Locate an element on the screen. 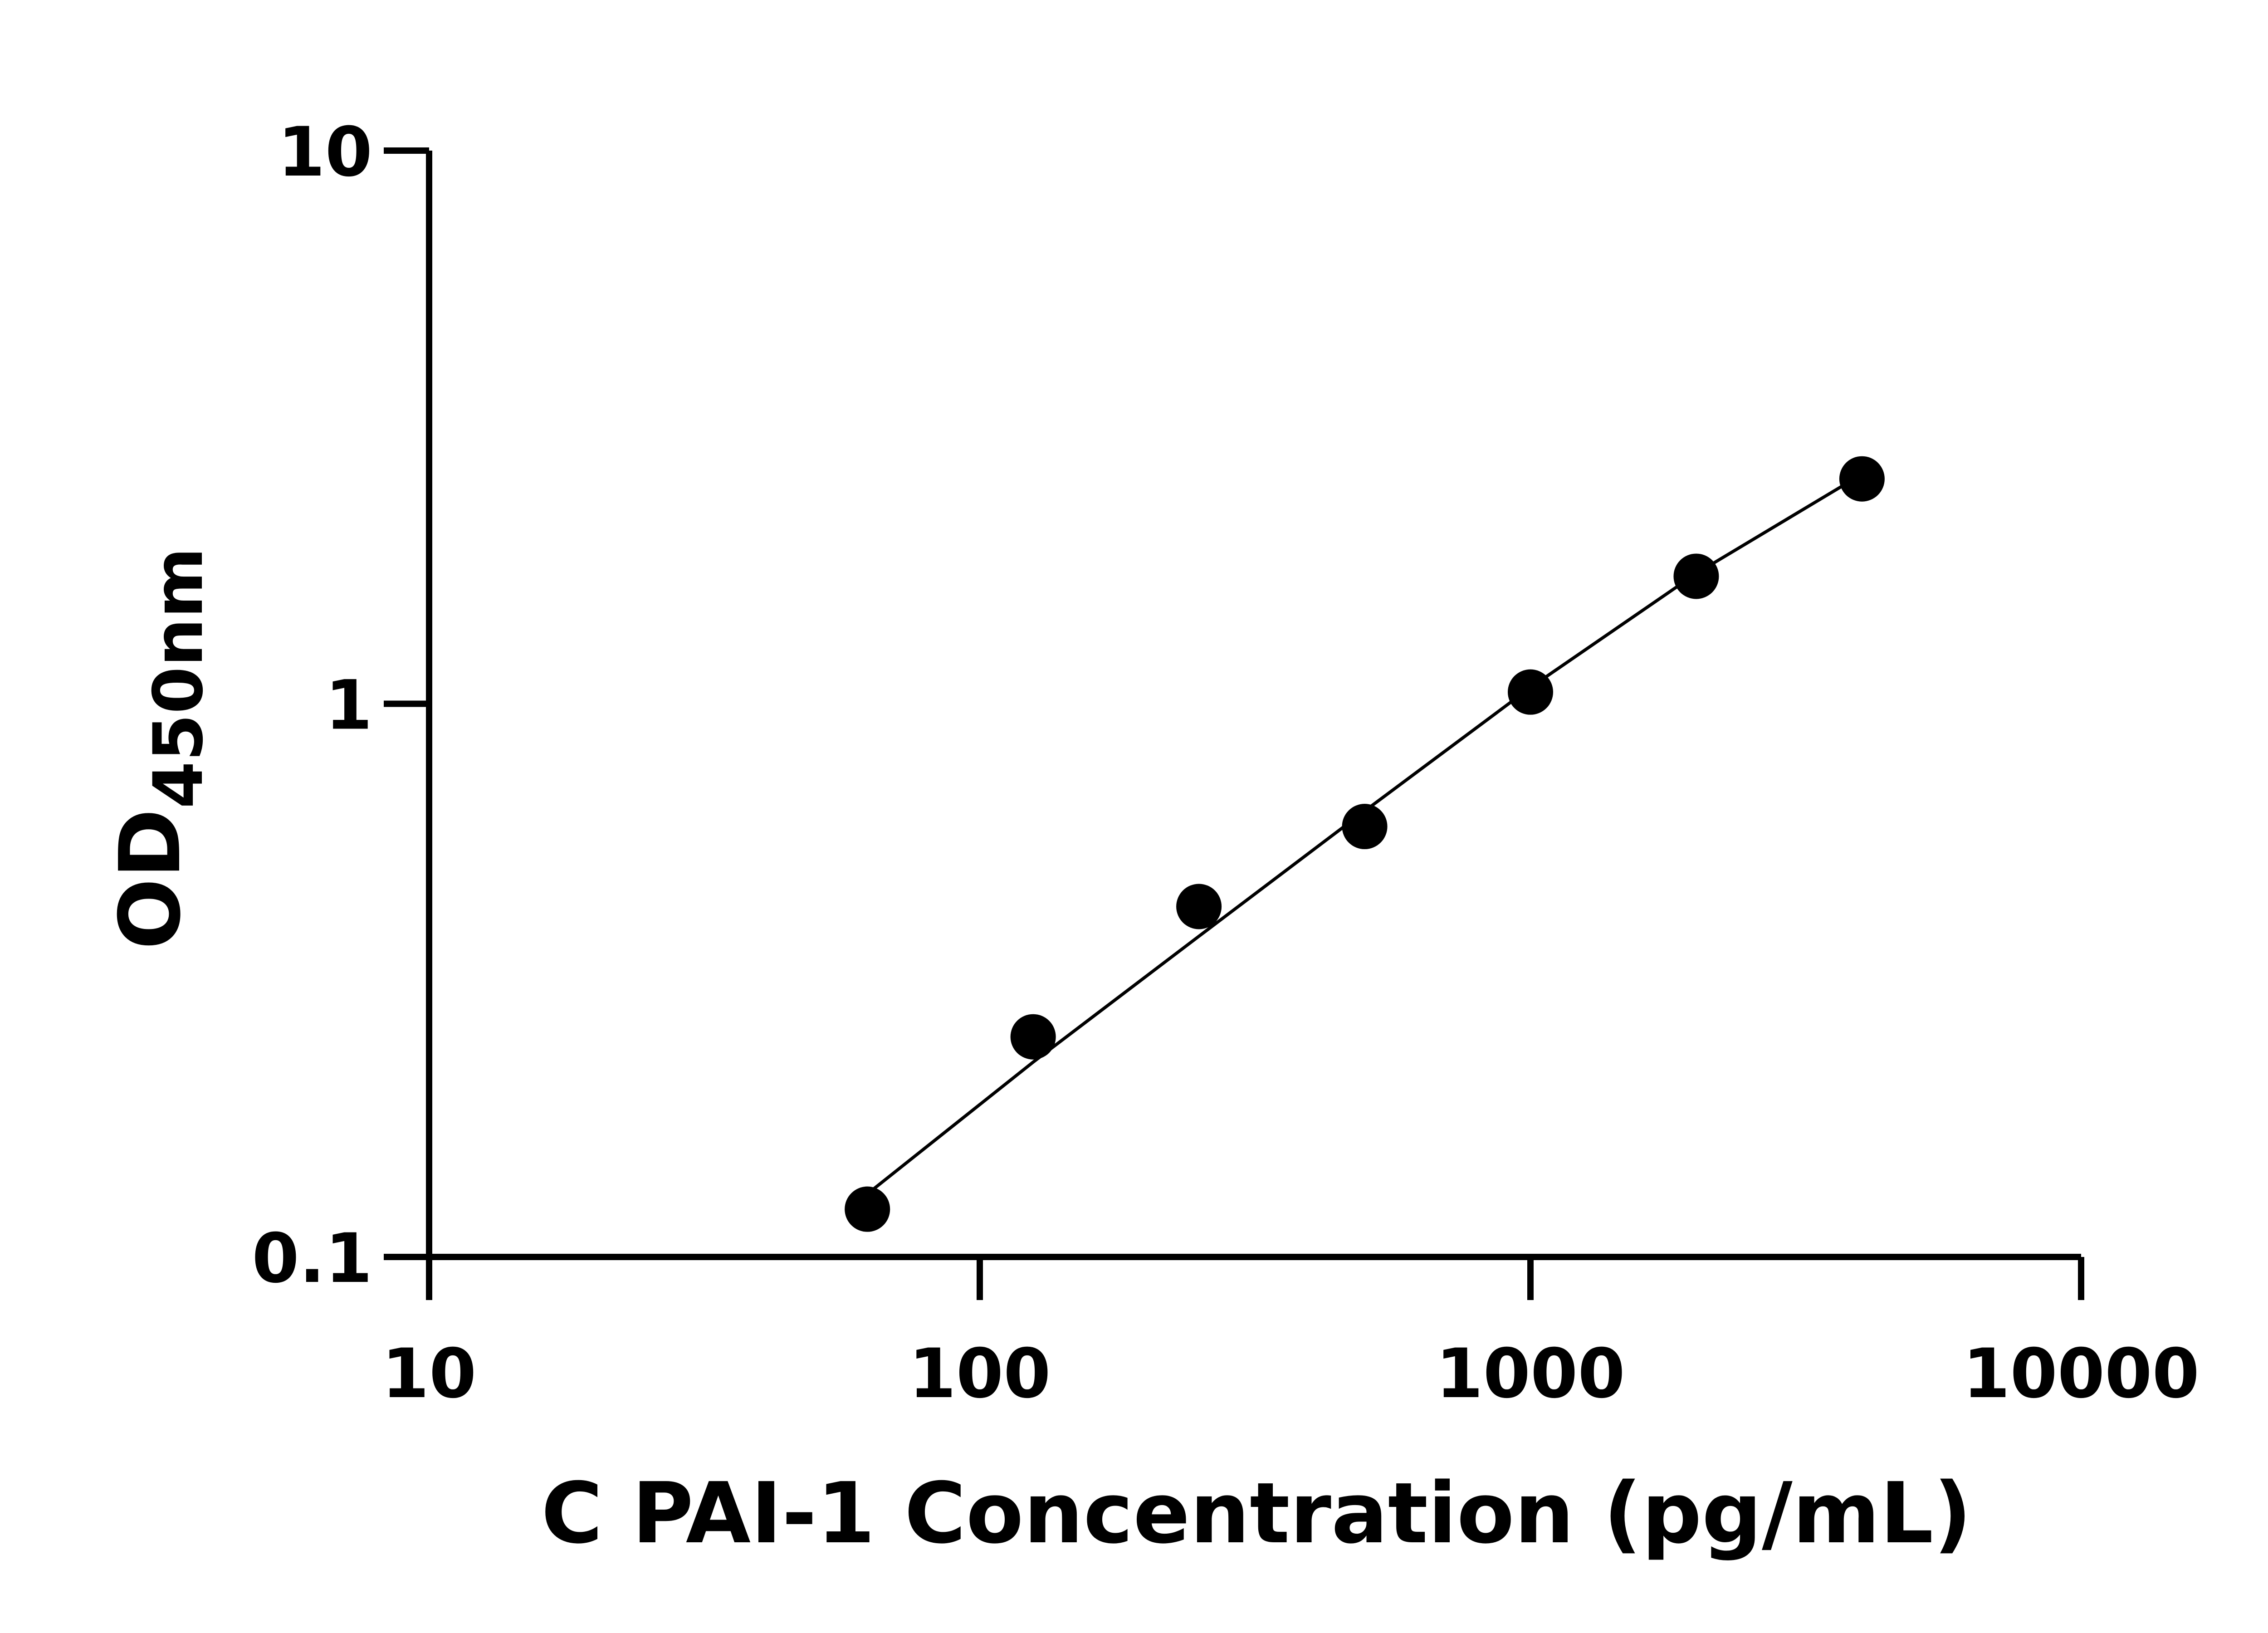  y-ticks: 0.1 1 10 is located at coordinates (340, 705).